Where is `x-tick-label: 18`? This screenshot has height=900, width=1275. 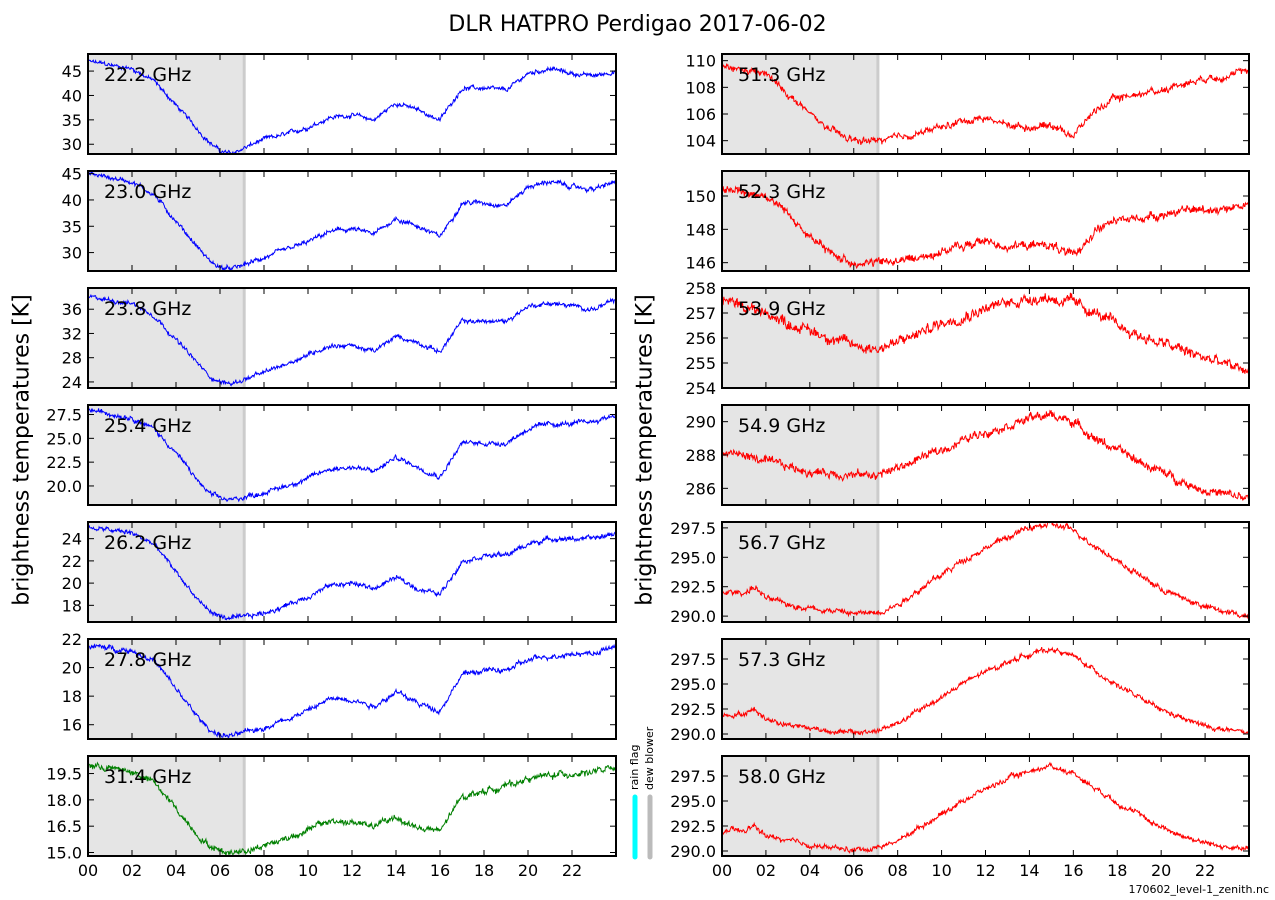
x-tick-label: 18 is located at coordinates (1117, 870).